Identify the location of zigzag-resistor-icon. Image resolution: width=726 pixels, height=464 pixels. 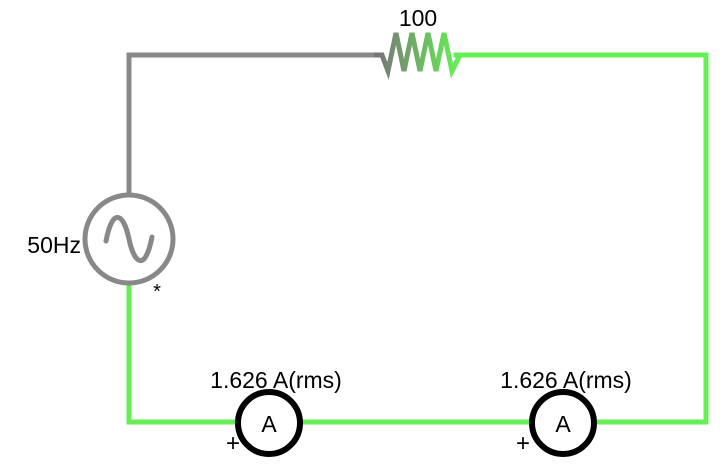
(418, 56).